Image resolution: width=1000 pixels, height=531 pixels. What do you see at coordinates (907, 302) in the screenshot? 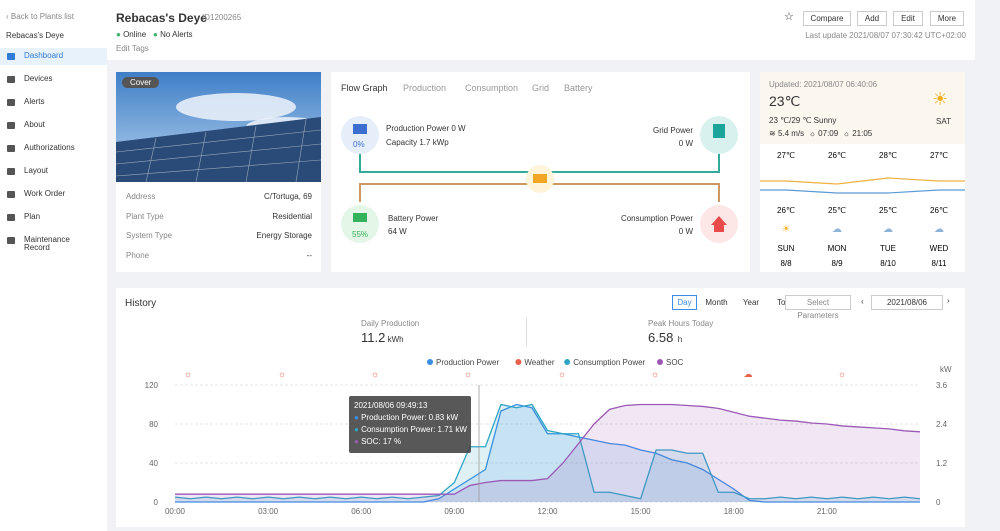
I see `date-picker: 2021/08/06` at bounding box center [907, 302].